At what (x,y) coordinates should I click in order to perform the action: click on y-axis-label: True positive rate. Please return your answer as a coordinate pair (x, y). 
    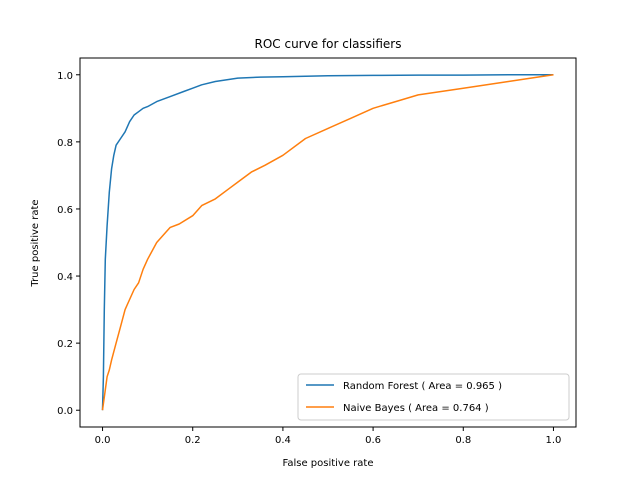
    Looking at the image, I should click on (35, 243).